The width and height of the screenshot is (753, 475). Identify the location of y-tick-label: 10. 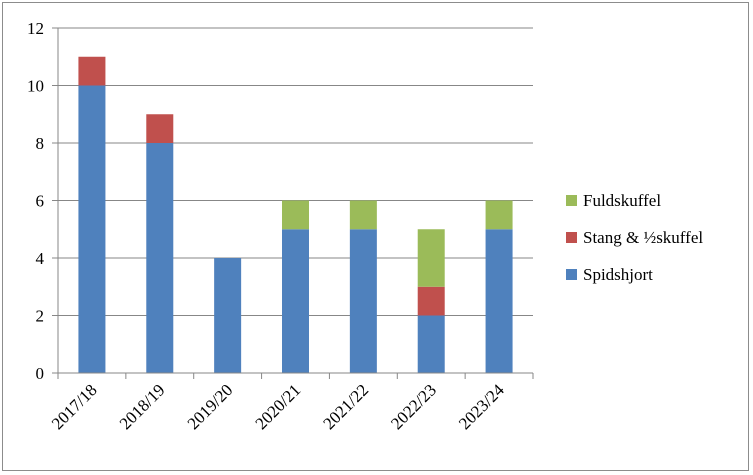
(35, 86).